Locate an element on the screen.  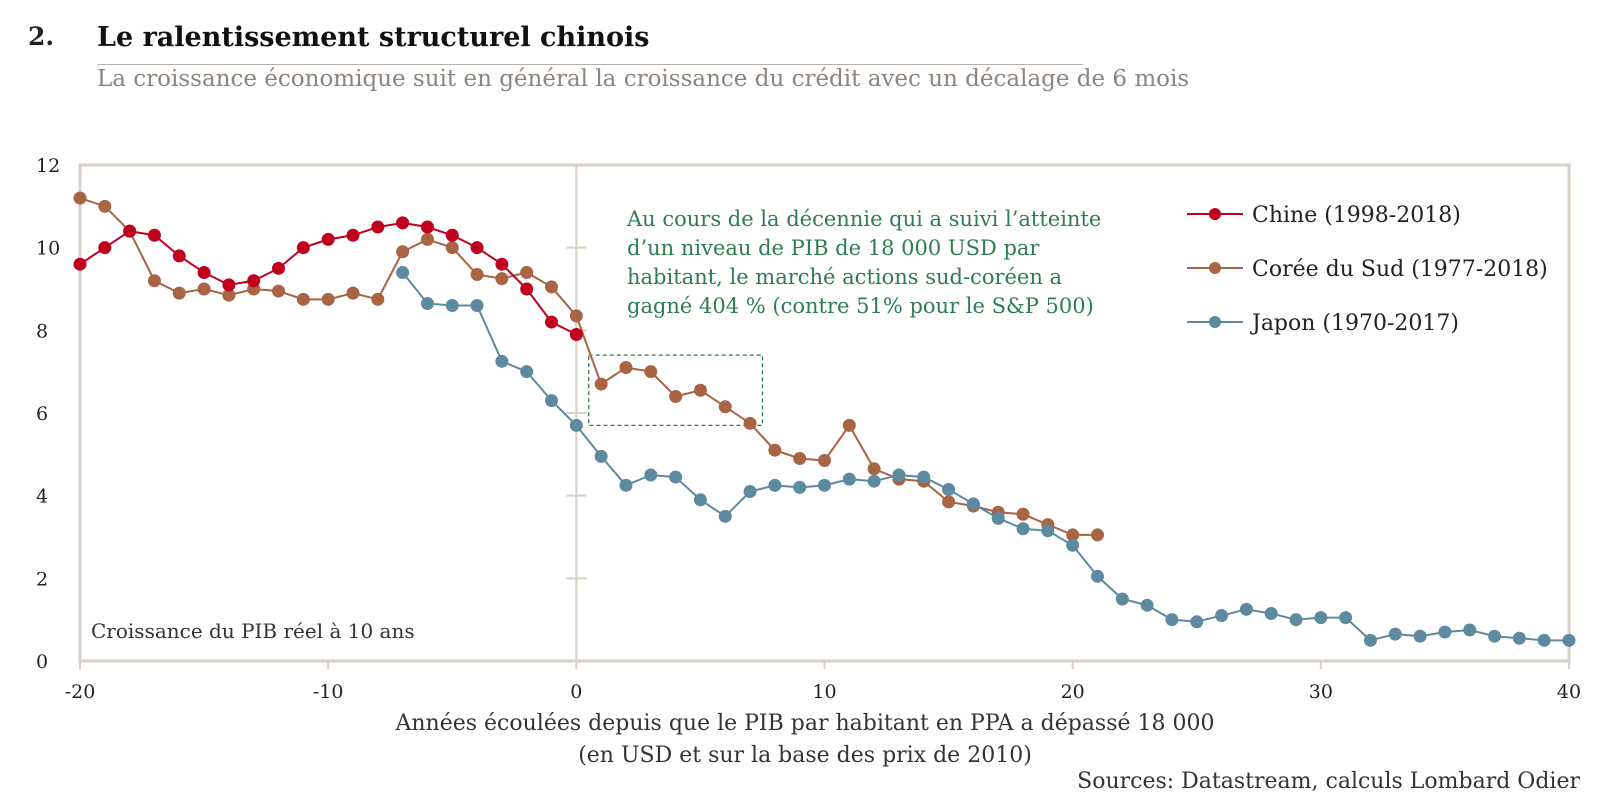
x-tick-label: 0 is located at coordinates (576, 692).